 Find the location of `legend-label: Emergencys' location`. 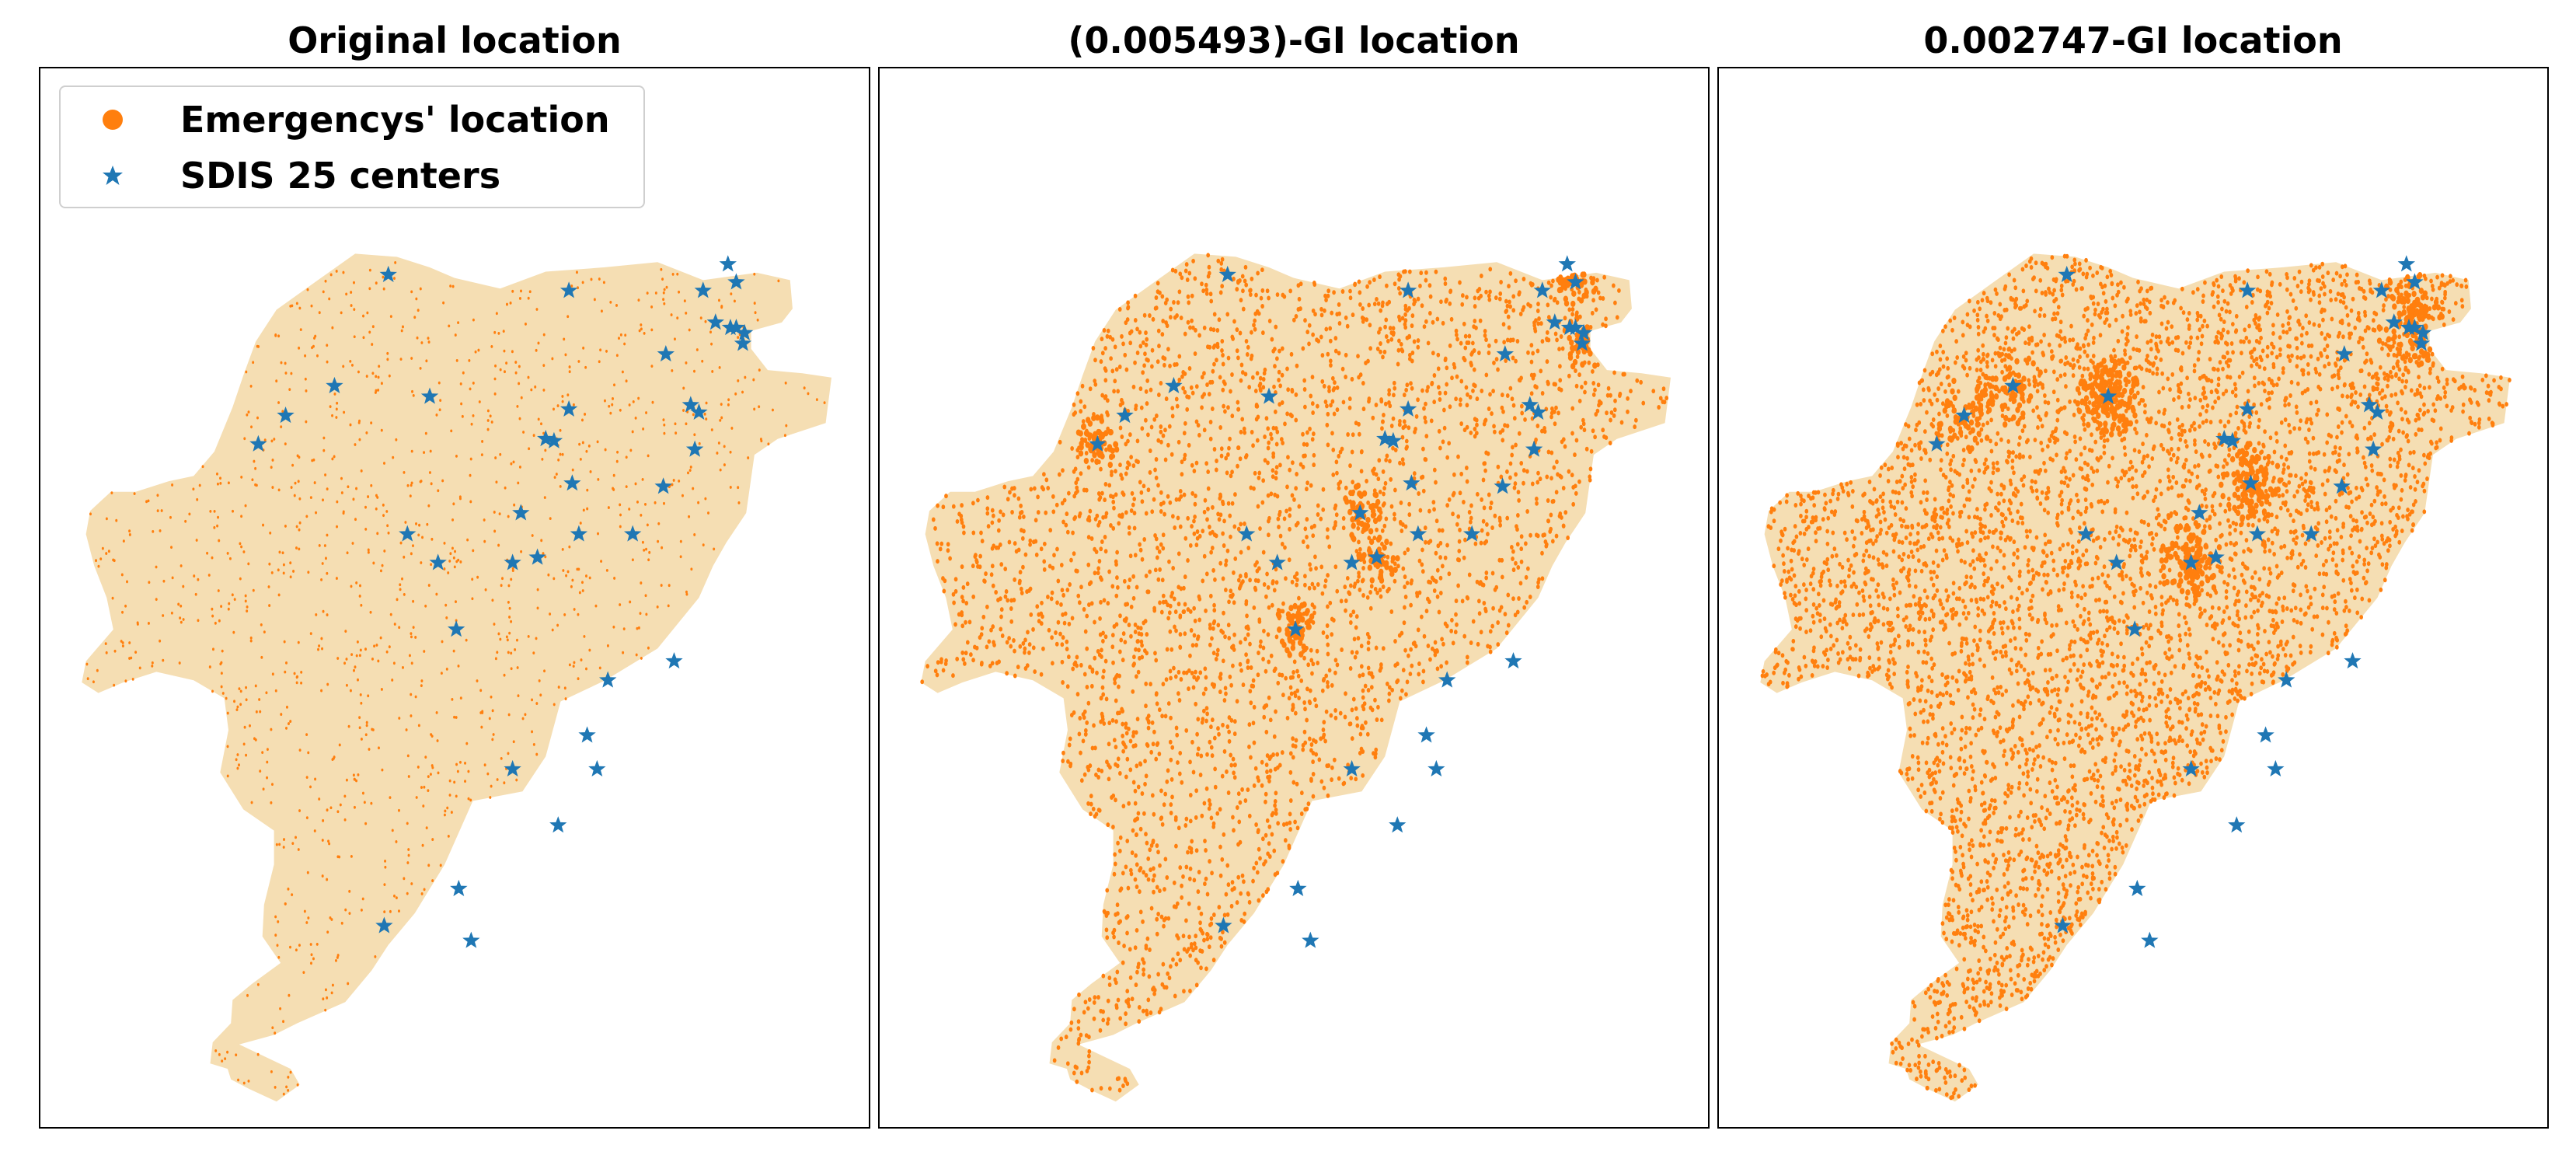

legend-label: Emergencys' location is located at coordinates (395, 120).